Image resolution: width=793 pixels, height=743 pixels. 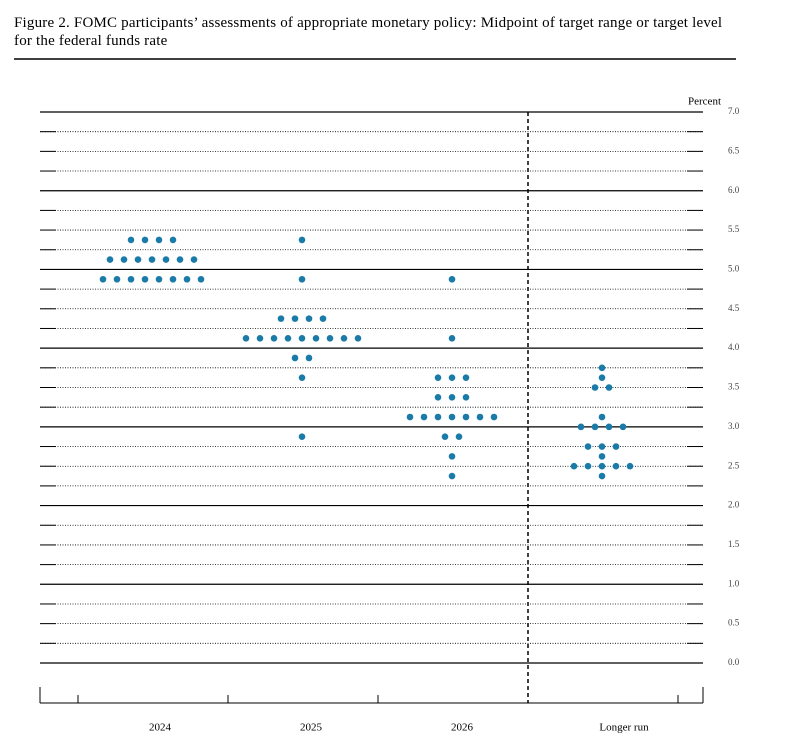 What do you see at coordinates (311, 728) in the screenshot?
I see `x-tick-label: 2025` at bounding box center [311, 728].